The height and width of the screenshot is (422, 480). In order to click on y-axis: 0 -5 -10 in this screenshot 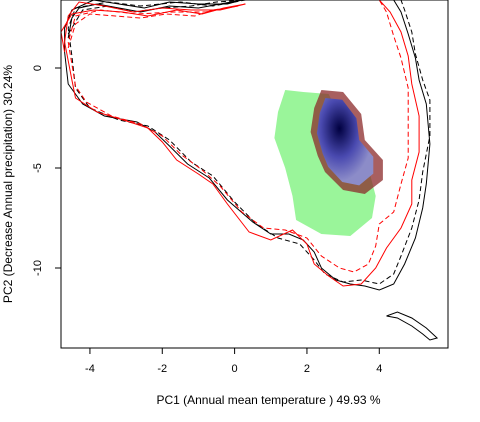, I will do `click(46, 170)`.